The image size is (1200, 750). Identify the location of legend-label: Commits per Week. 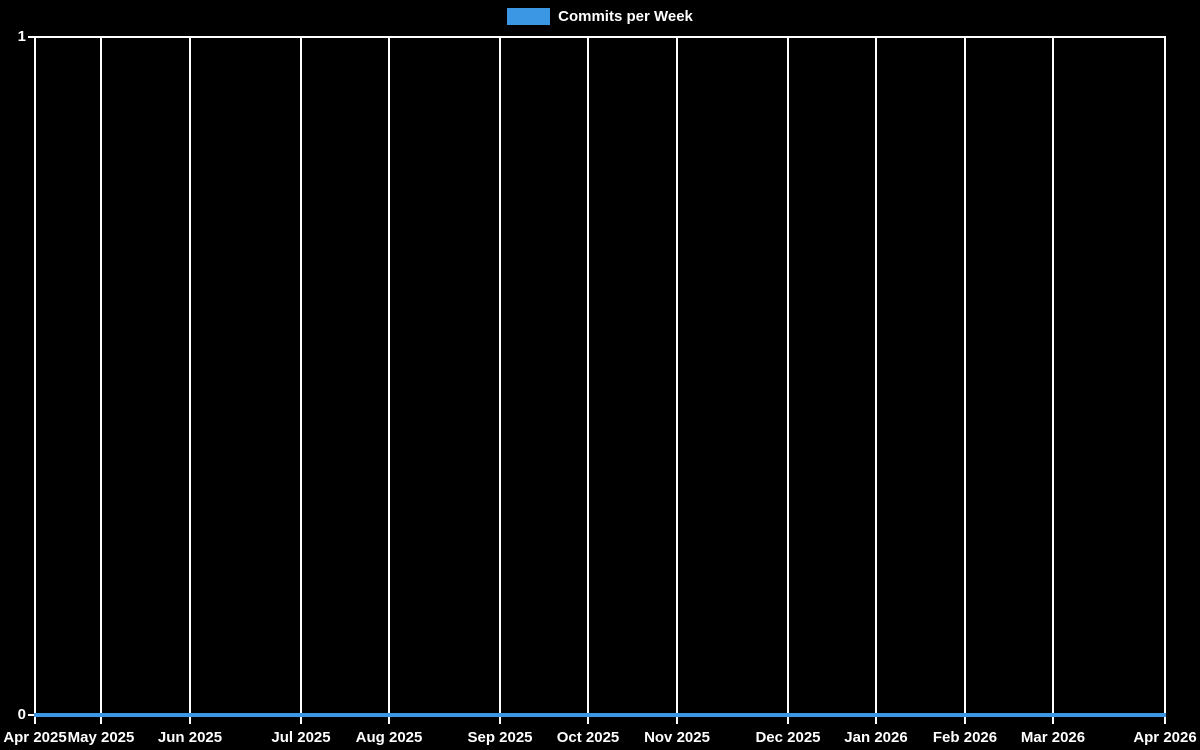
(625, 16).